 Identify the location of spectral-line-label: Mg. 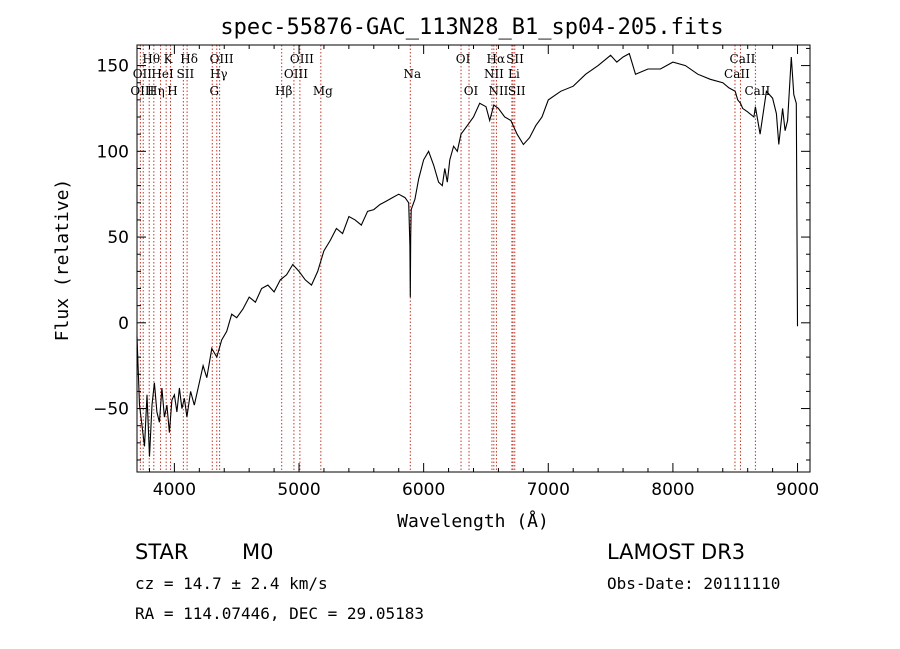
(323, 91).